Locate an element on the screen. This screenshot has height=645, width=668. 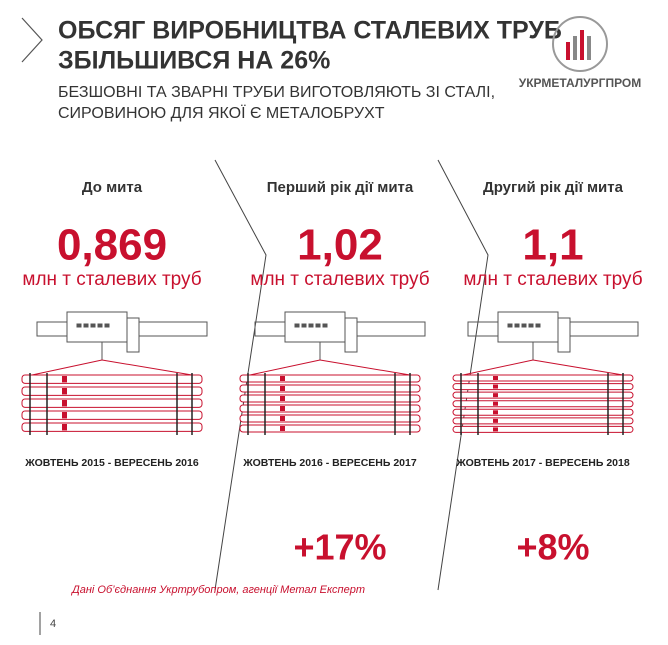
panel-change: +8% is located at coordinates (552, 547).